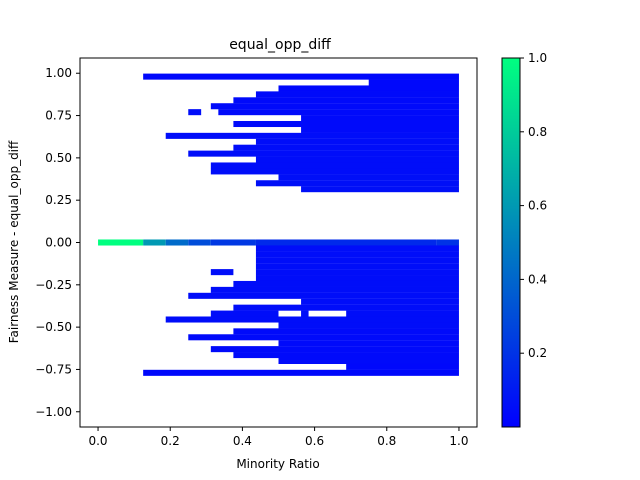  Describe the element at coordinates (58, 158) in the screenshot. I see `y-tick-label: 0.50` at that location.